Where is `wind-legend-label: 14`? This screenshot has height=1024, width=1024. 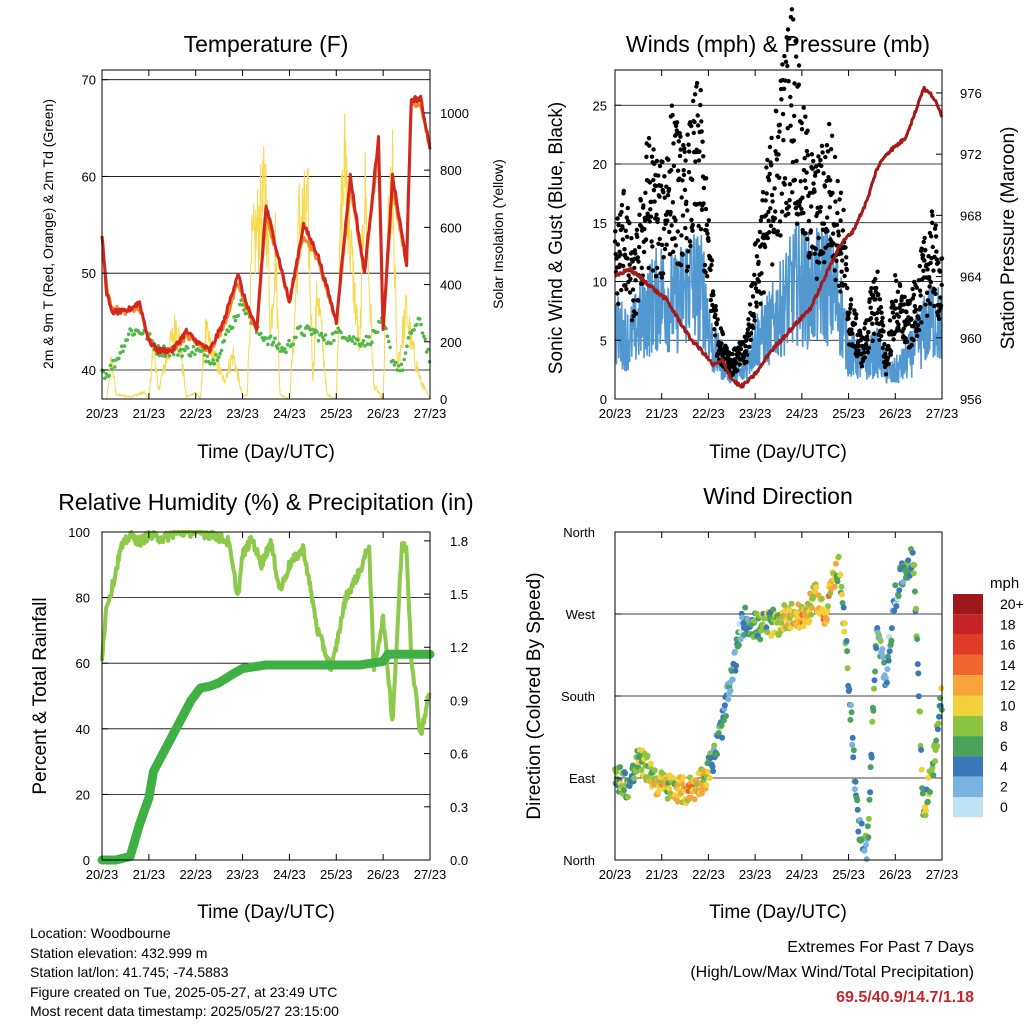 wind-legend-label: 14 is located at coordinates (1008, 665).